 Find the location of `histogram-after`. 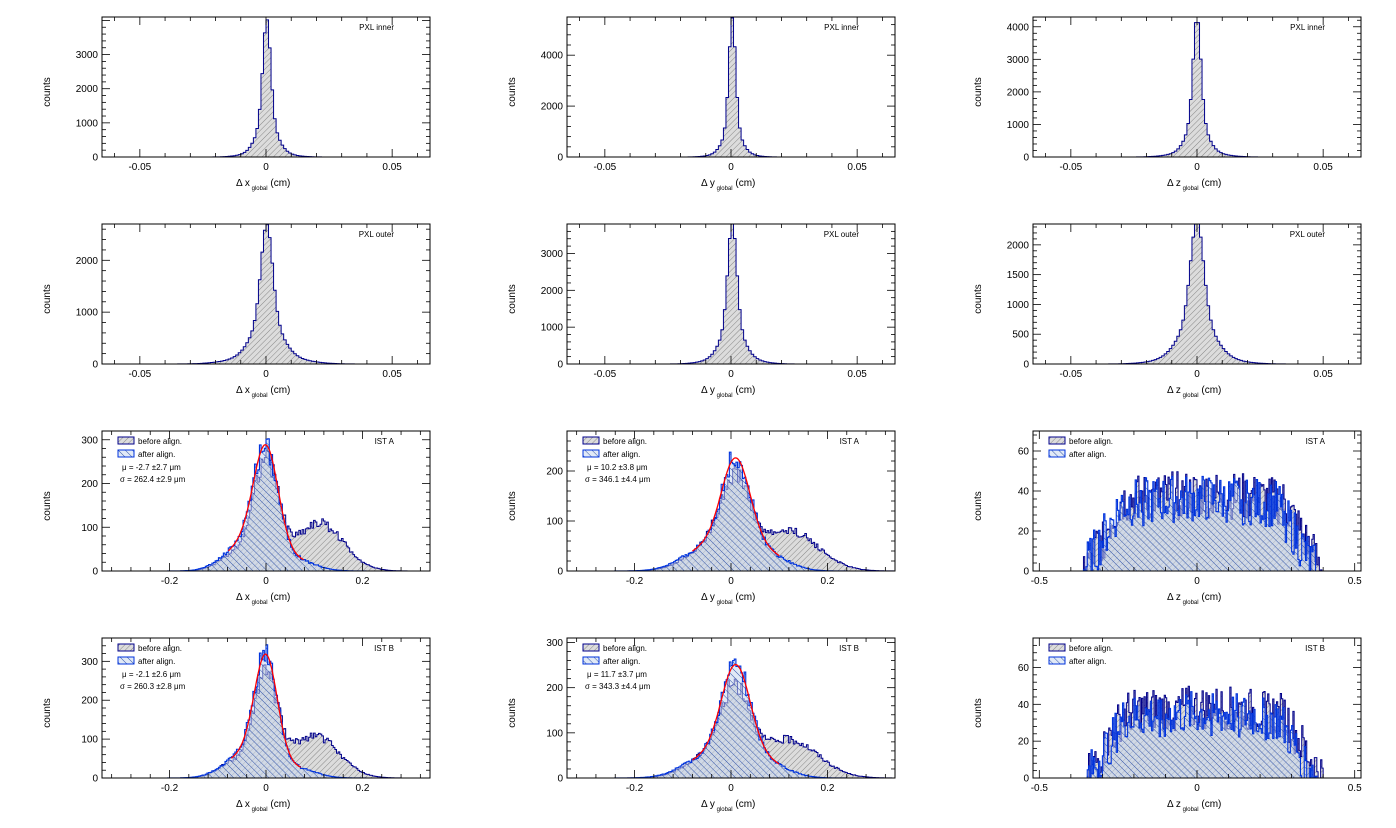

histogram-after is located at coordinates (1197, 735).